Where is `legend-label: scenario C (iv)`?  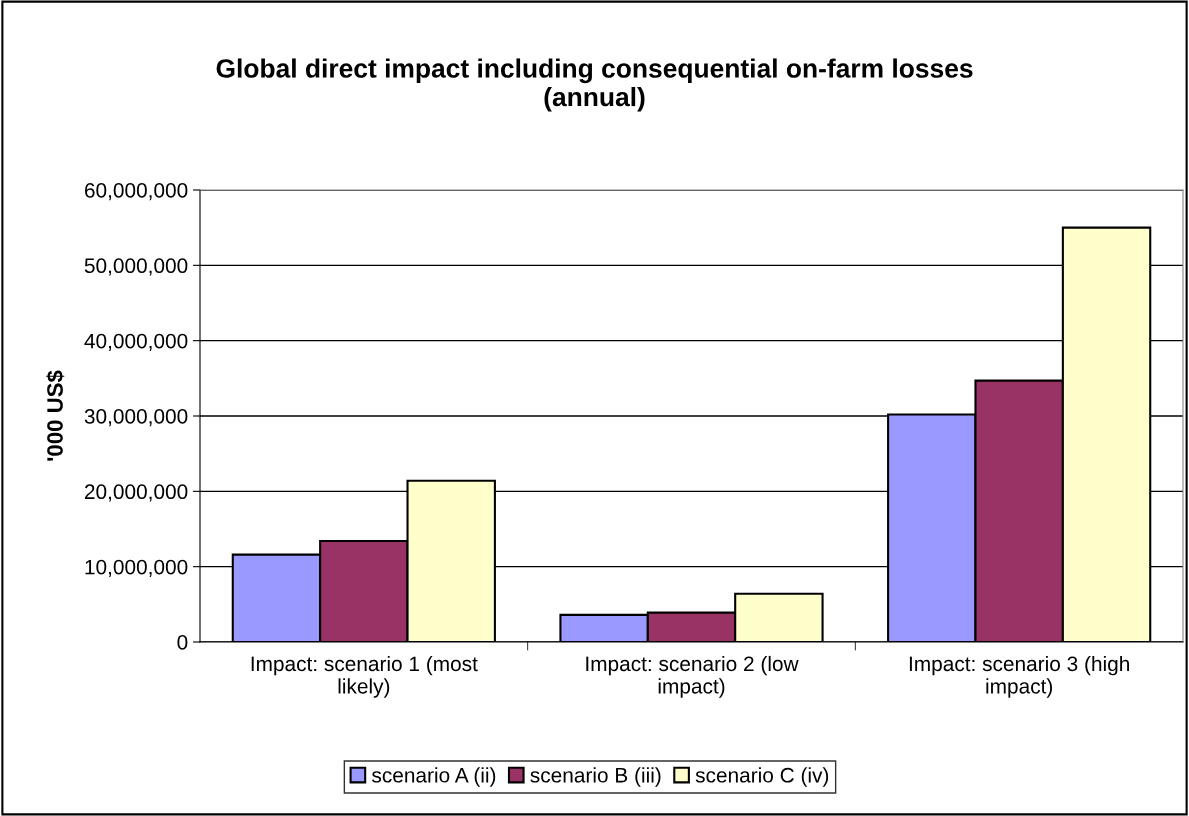 legend-label: scenario C (iv) is located at coordinates (762, 777).